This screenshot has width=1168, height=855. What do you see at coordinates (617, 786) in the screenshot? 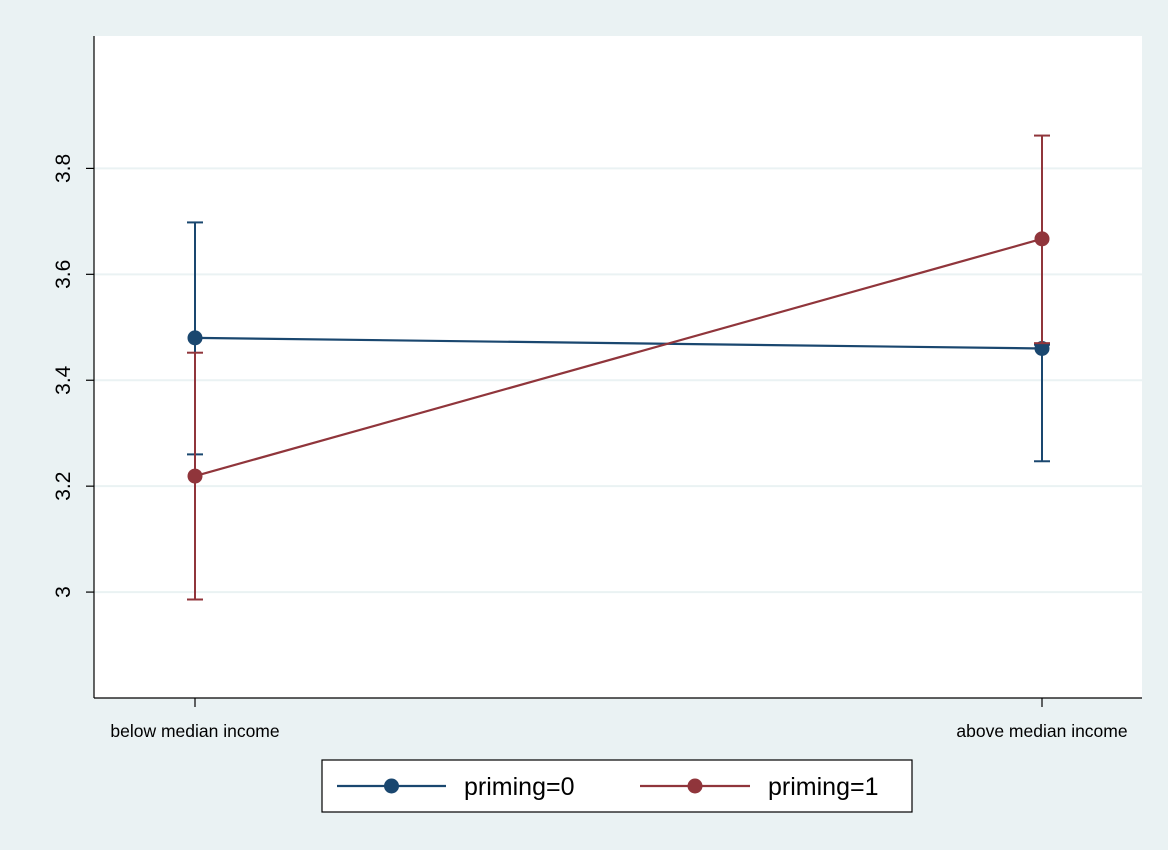
I see `legend: priming=0 priming=1` at bounding box center [617, 786].